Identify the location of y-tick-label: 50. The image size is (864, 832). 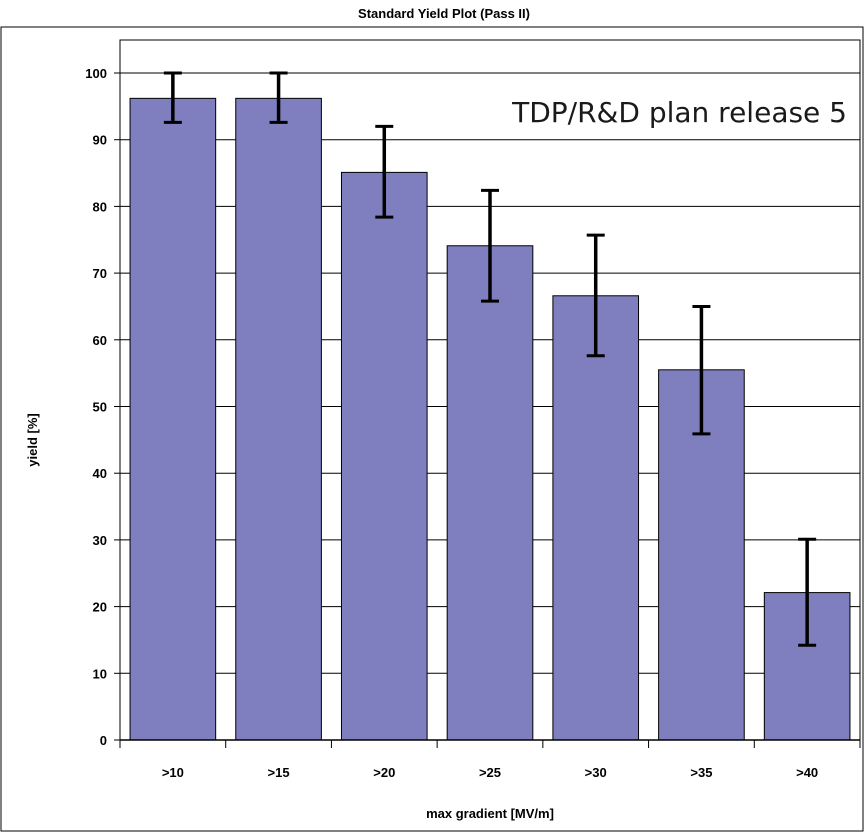
(100, 407).